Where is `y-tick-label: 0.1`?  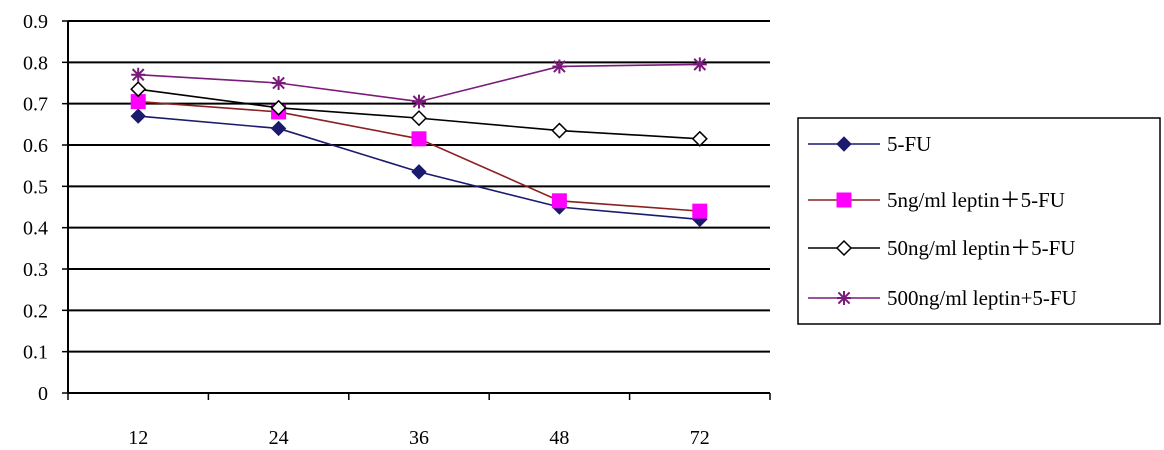
y-tick-label: 0.1 is located at coordinates (35, 353).